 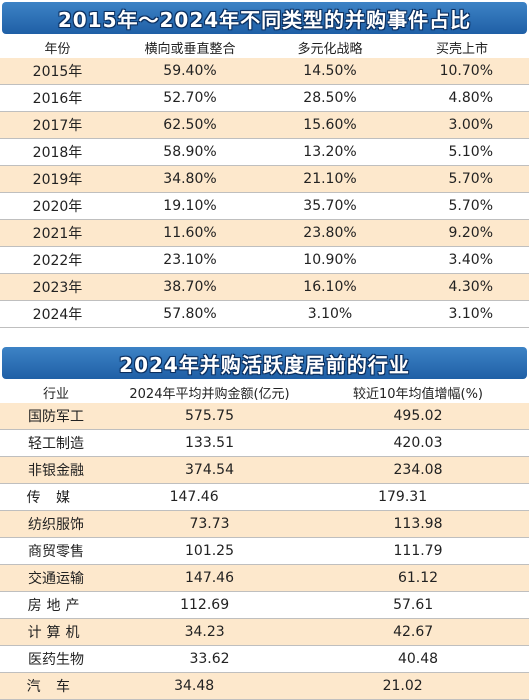 I want to click on table1-cell-backdoor-listing: 3.10%, so click(x=470, y=314).